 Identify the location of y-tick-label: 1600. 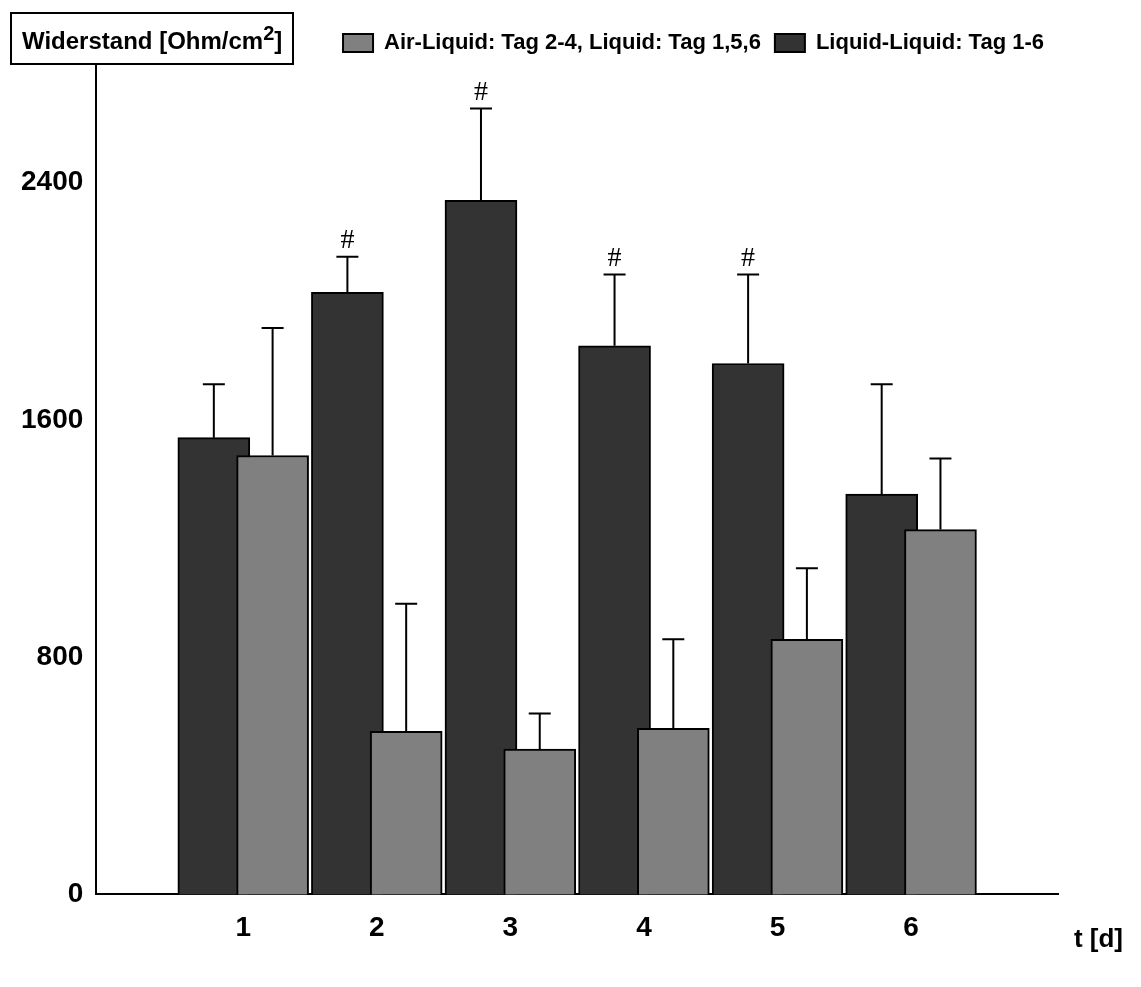
(52, 418).